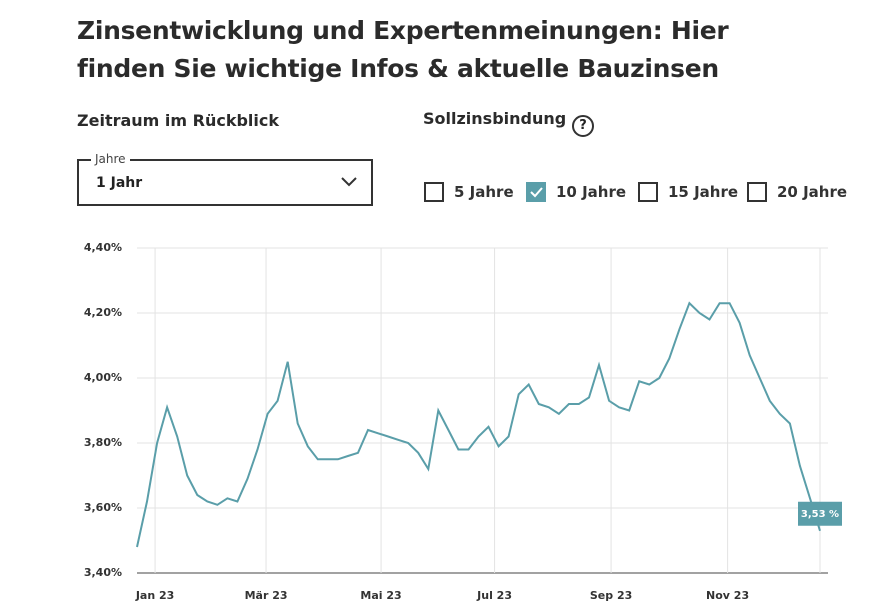 This screenshot has width=888, height=611. I want to click on value-badge-label: 3,53 %, so click(820, 514).